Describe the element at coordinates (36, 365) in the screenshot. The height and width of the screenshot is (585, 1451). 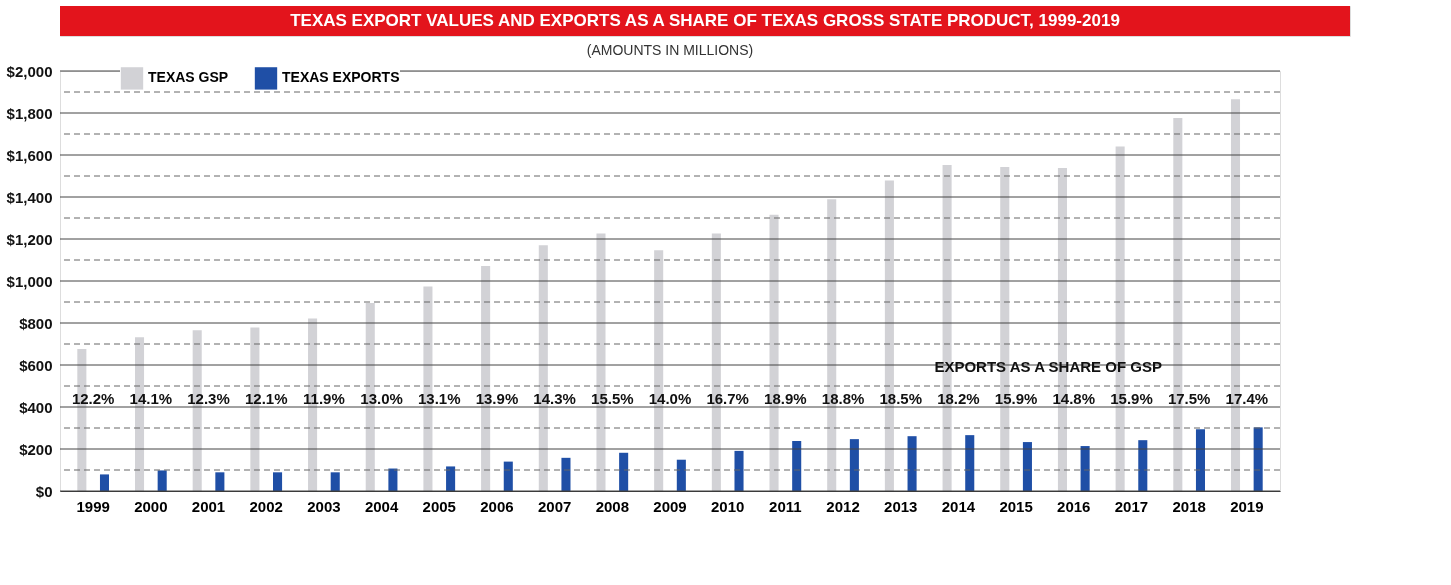
I see `y-tick-label: $600` at that location.